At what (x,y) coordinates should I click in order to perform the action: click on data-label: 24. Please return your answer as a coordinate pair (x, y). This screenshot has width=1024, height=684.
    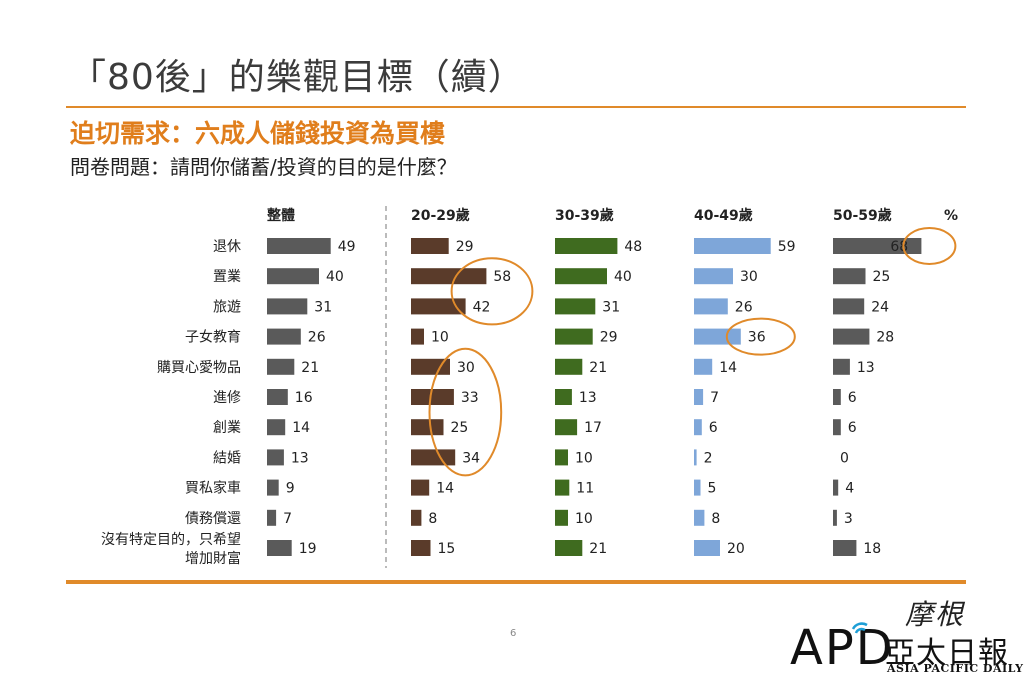
    Looking at the image, I should click on (880, 307).